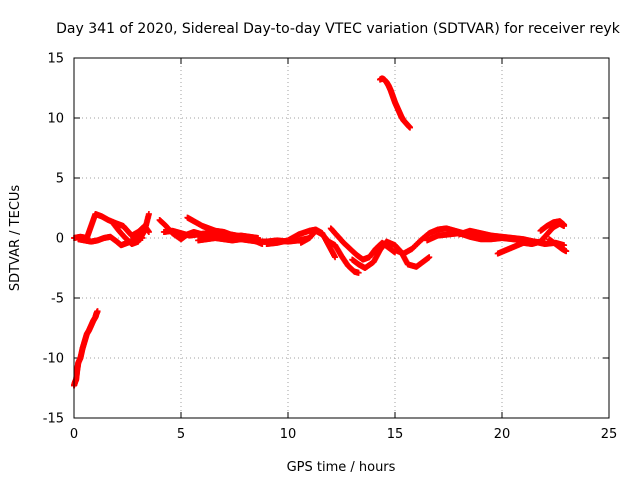  Describe the element at coordinates (55, 119) in the screenshot. I see `y-tick-label: 10` at that location.